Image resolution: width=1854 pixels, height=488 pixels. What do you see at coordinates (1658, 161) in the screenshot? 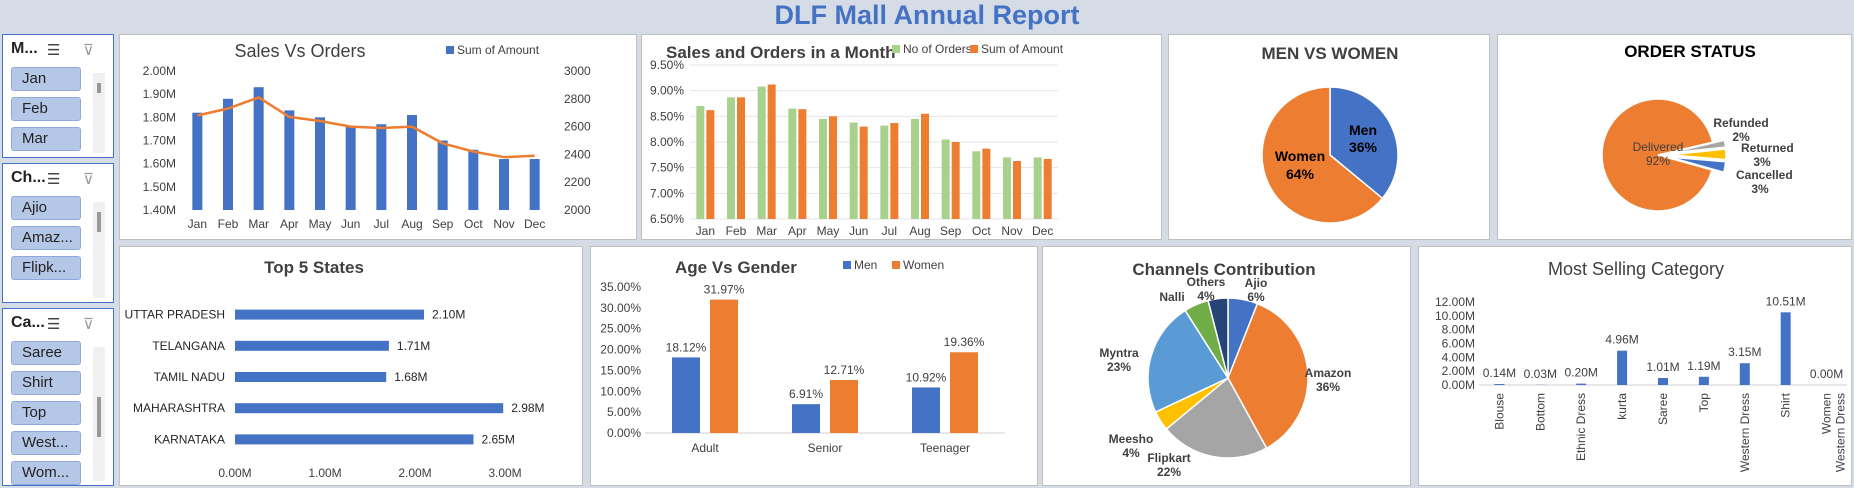
I see `slice-label: 92%` at bounding box center [1658, 161].